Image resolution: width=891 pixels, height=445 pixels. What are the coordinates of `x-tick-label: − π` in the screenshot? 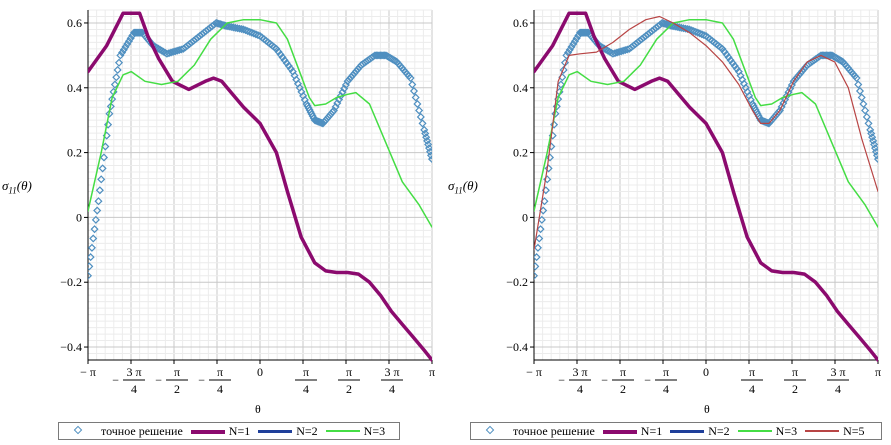 It's located at (534, 372).